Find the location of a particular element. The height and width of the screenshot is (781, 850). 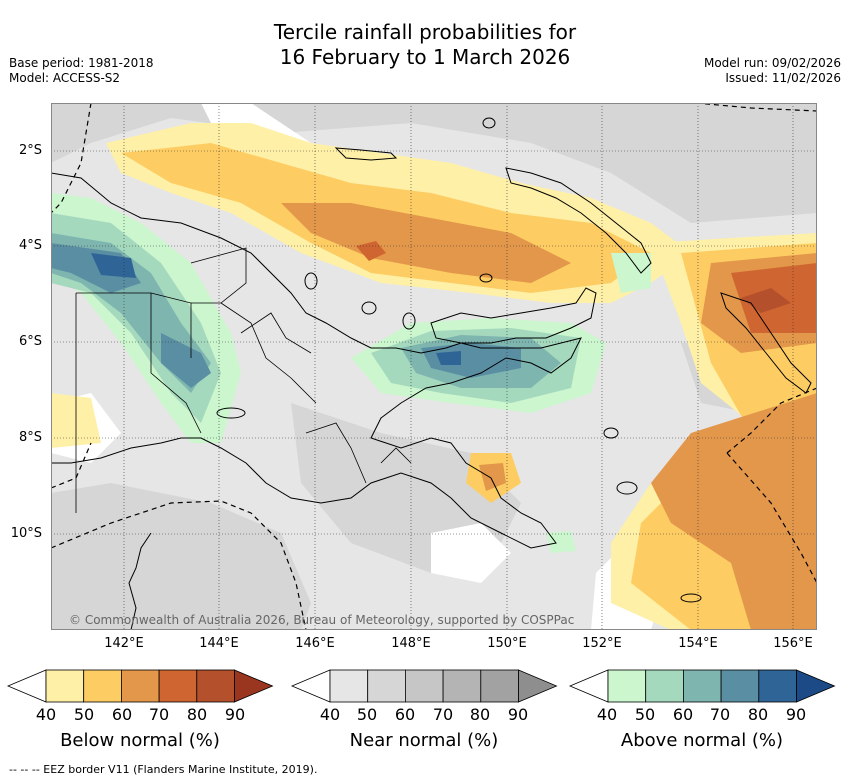

lat-label-8s: 8°S is located at coordinates (30, 437).